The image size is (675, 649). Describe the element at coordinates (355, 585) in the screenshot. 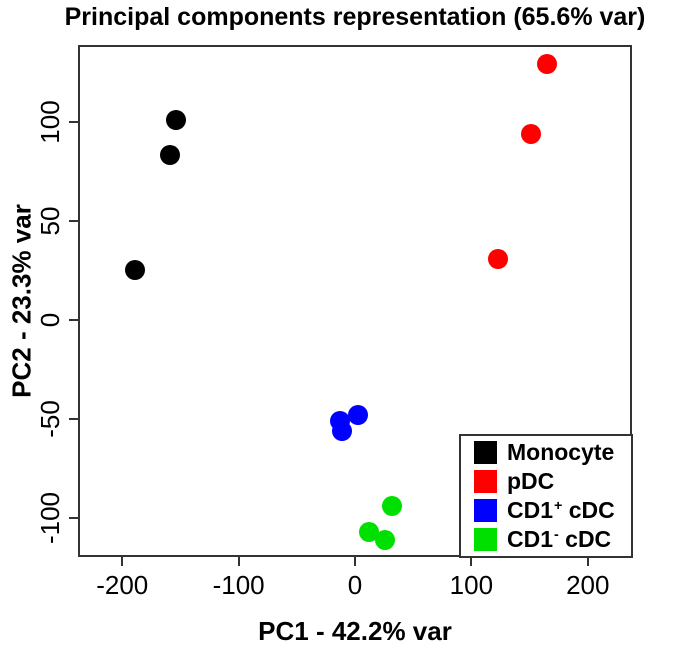

I see `x-axis-tick-label: 0` at that location.